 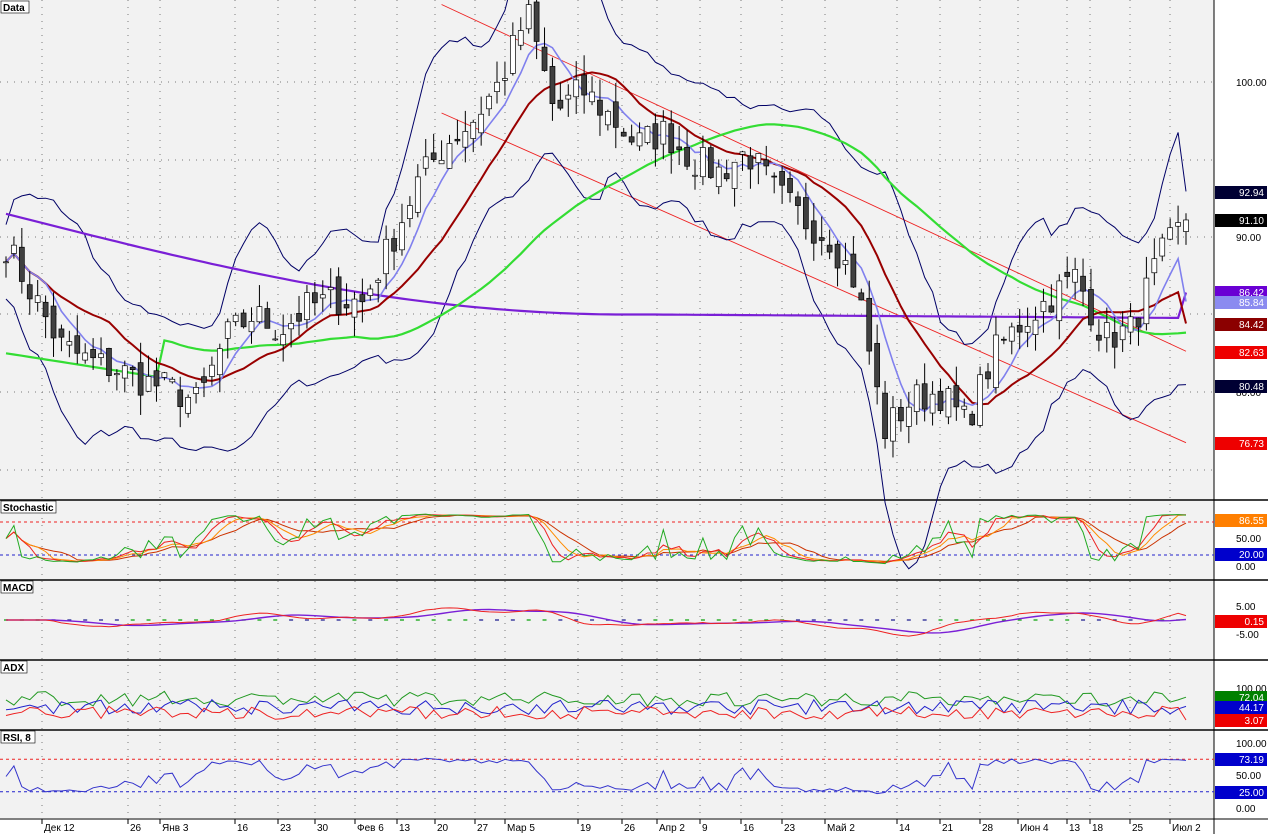 I want to click on macd-plot, so click(x=595, y=622).